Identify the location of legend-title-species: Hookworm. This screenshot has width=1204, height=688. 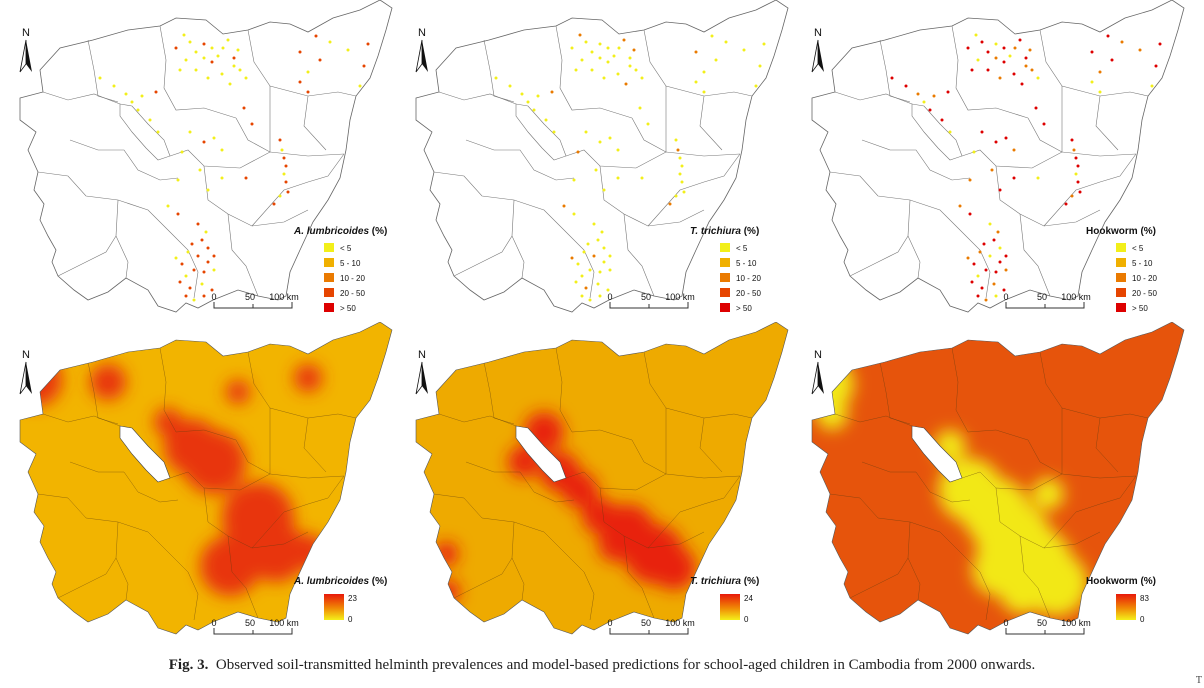
(1112, 581).